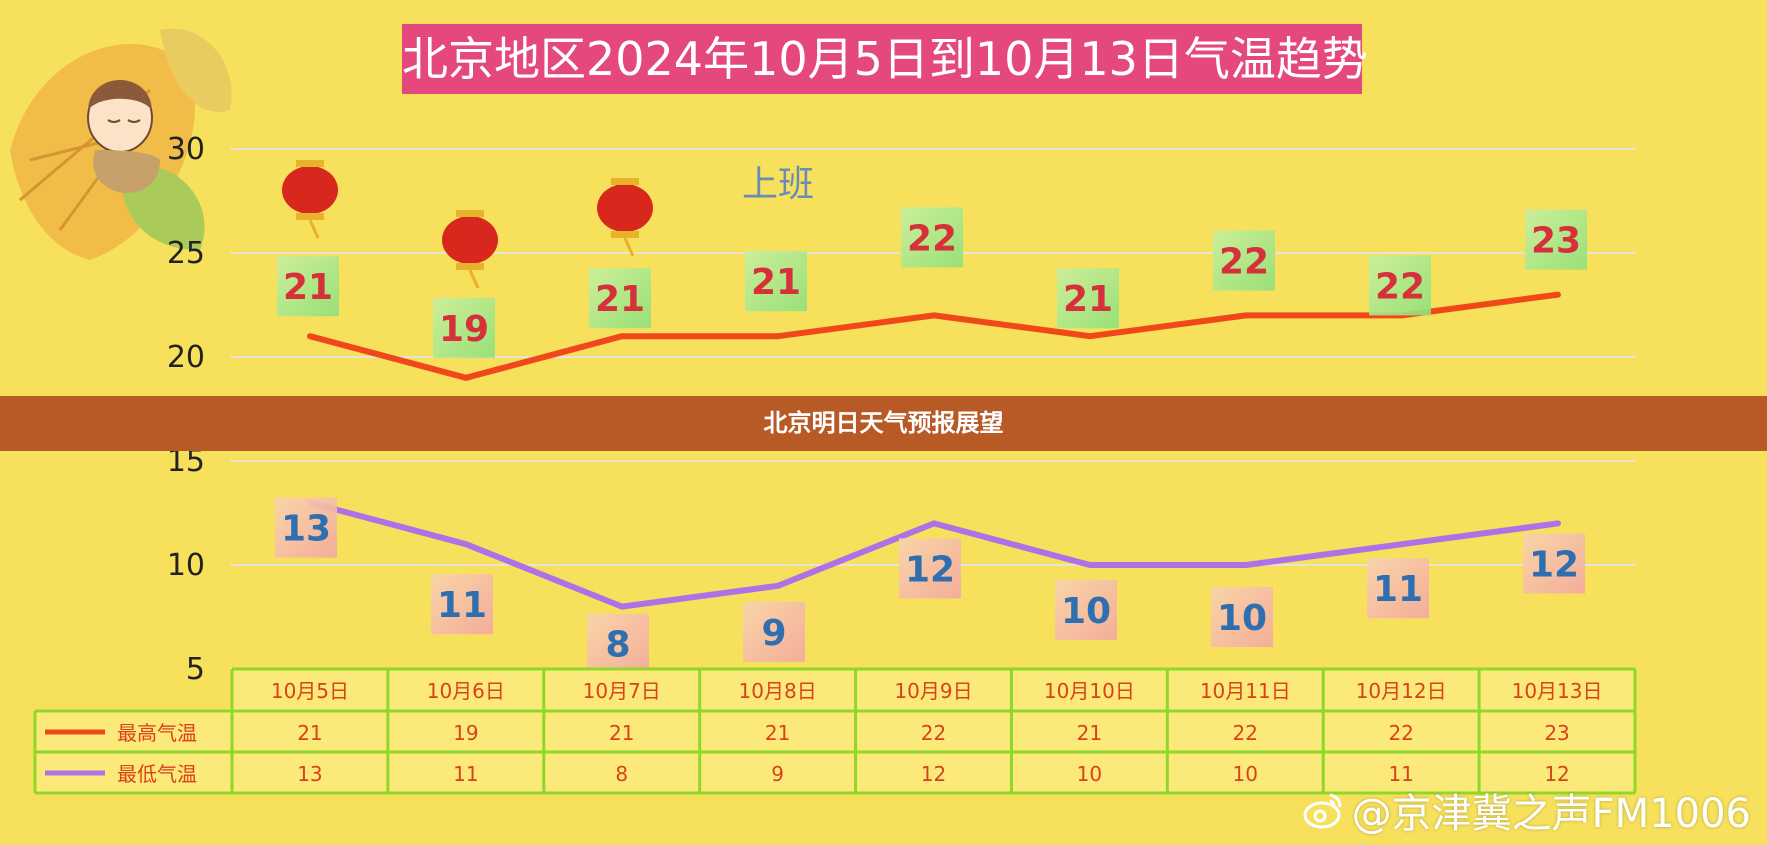 The image size is (1767, 845). What do you see at coordinates (466, 691) in the screenshot?
I see `x-tick-label: 10月6日` at bounding box center [466, 691].